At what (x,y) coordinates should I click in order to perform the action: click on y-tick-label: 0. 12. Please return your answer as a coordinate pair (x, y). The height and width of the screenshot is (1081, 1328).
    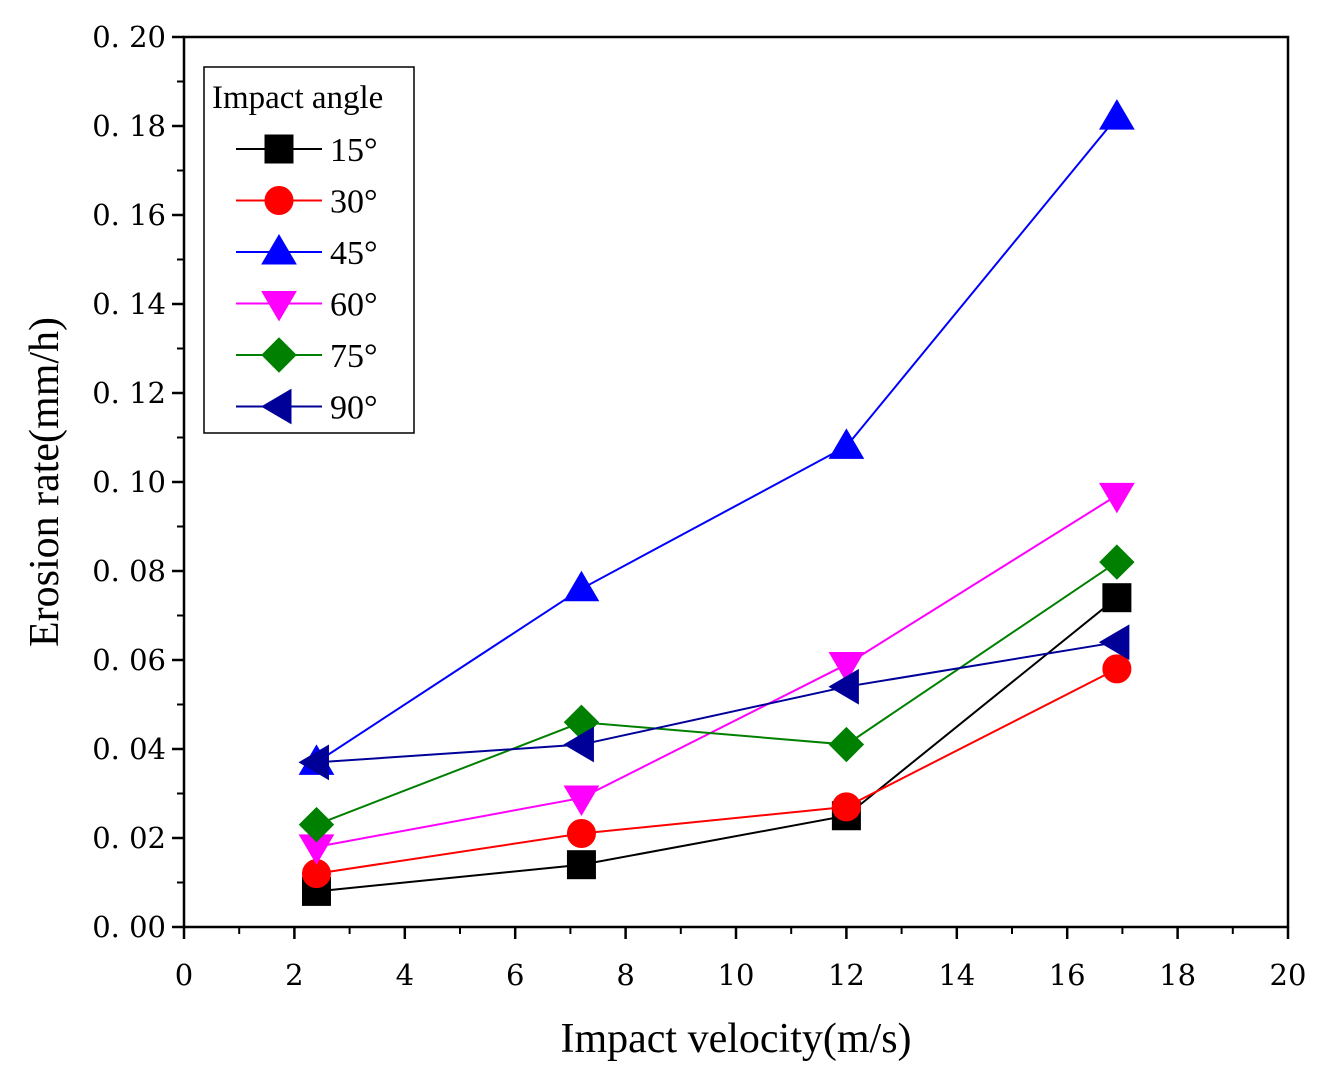
    Looking at the image, I should click on (129, 393).